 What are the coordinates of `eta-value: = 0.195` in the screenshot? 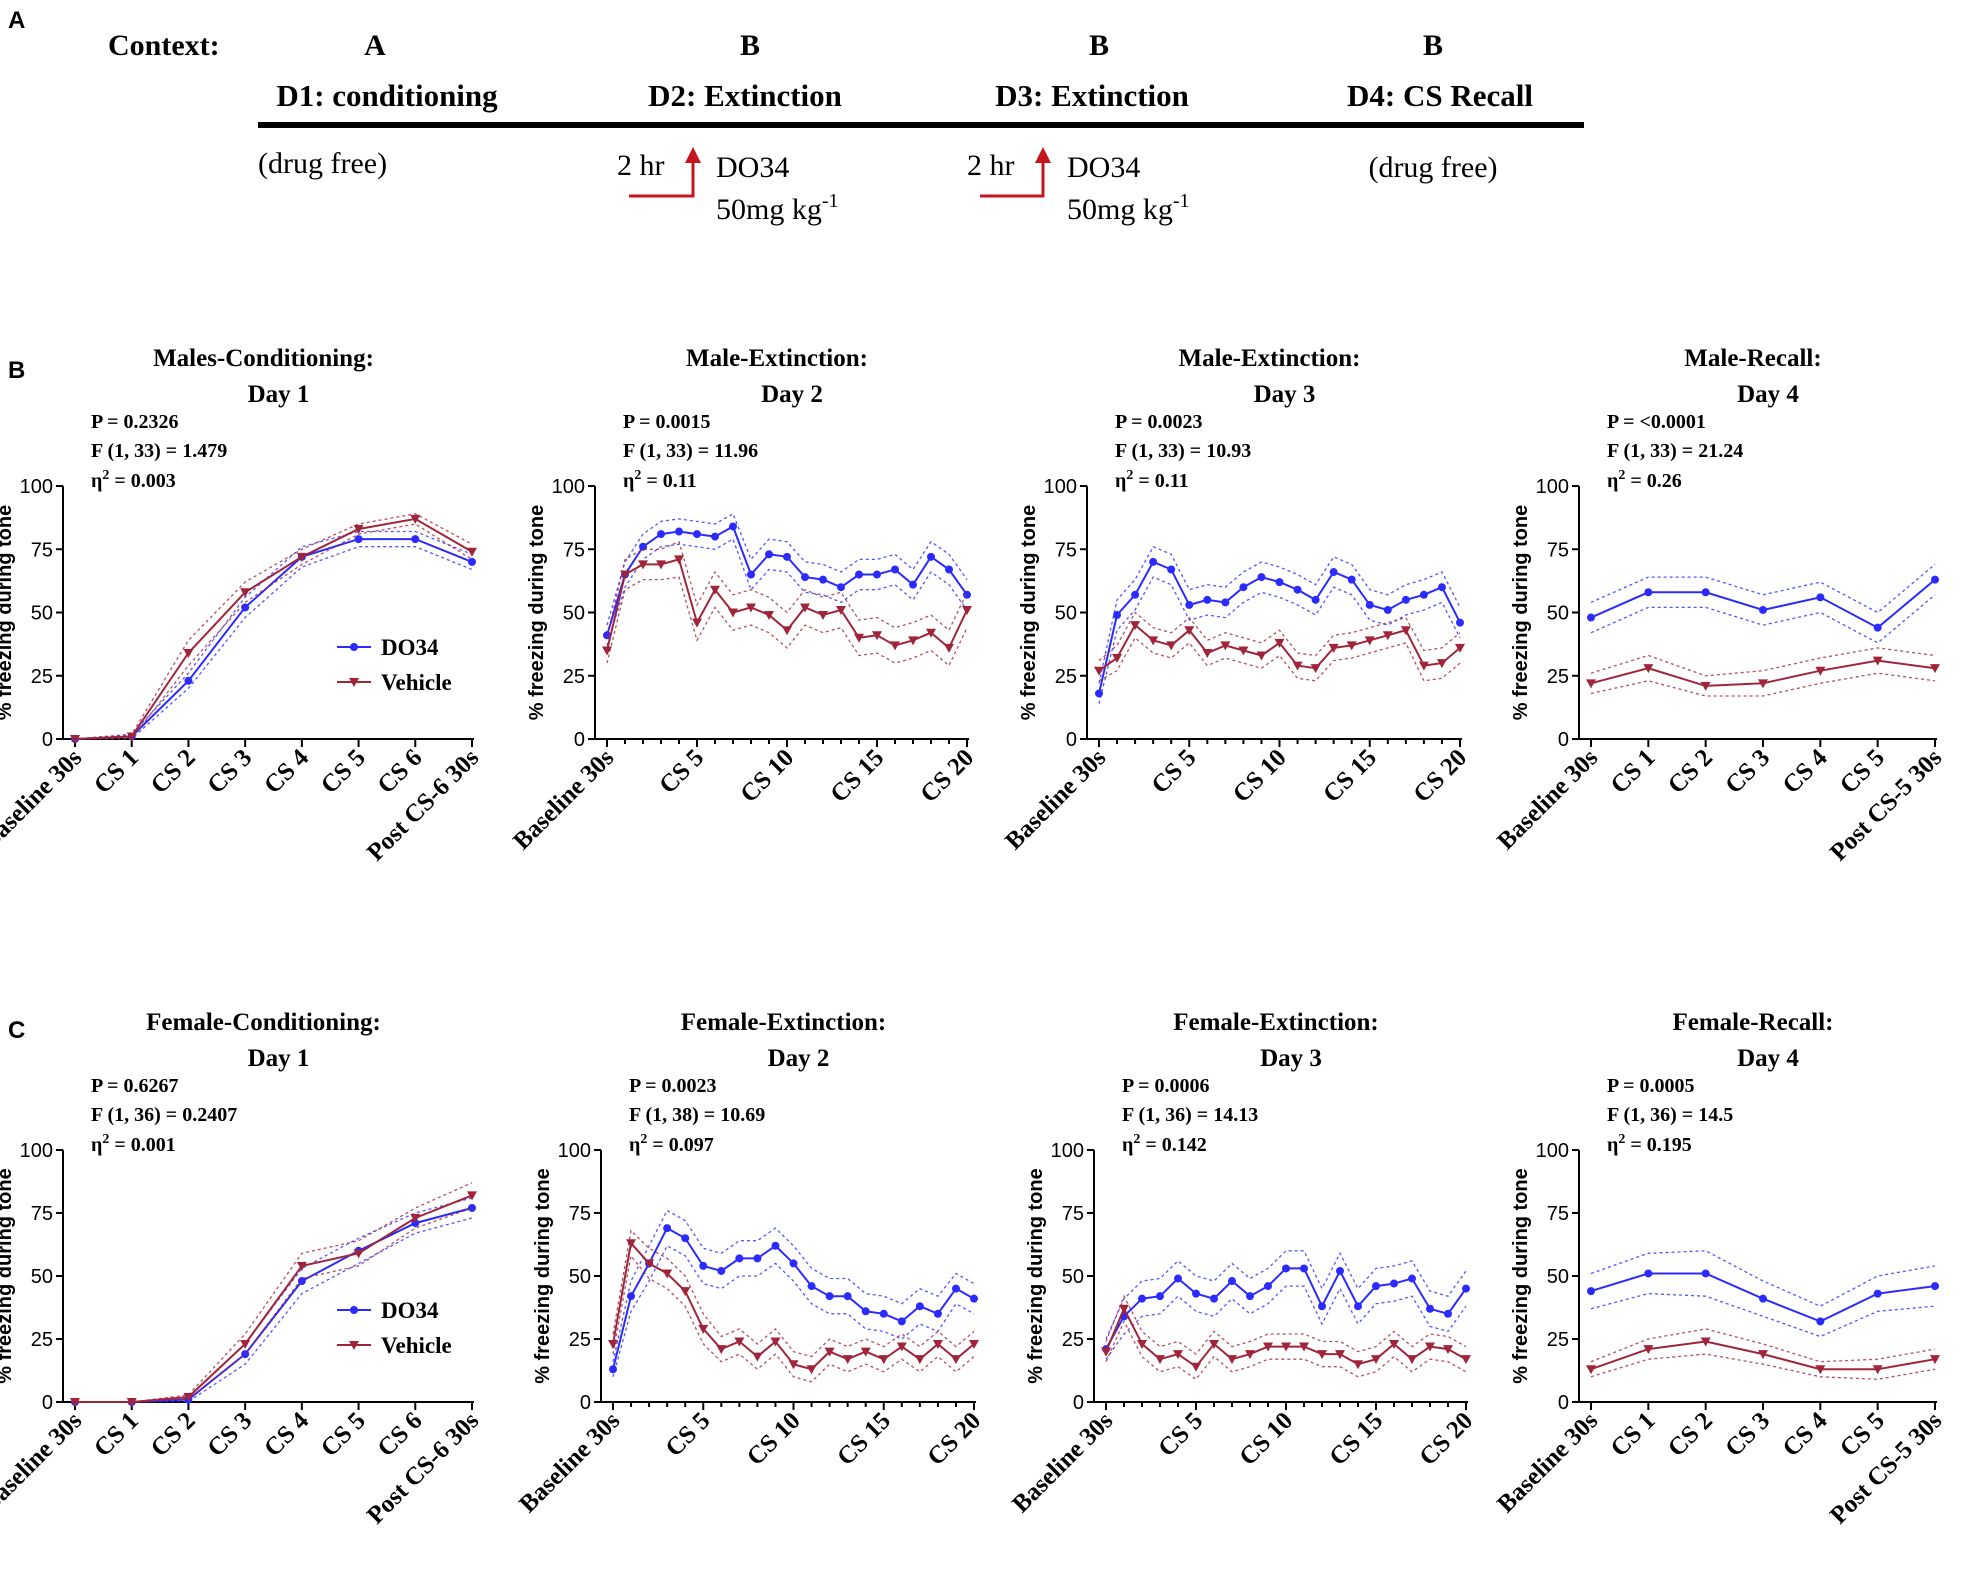 It's located at (1658, 1145).